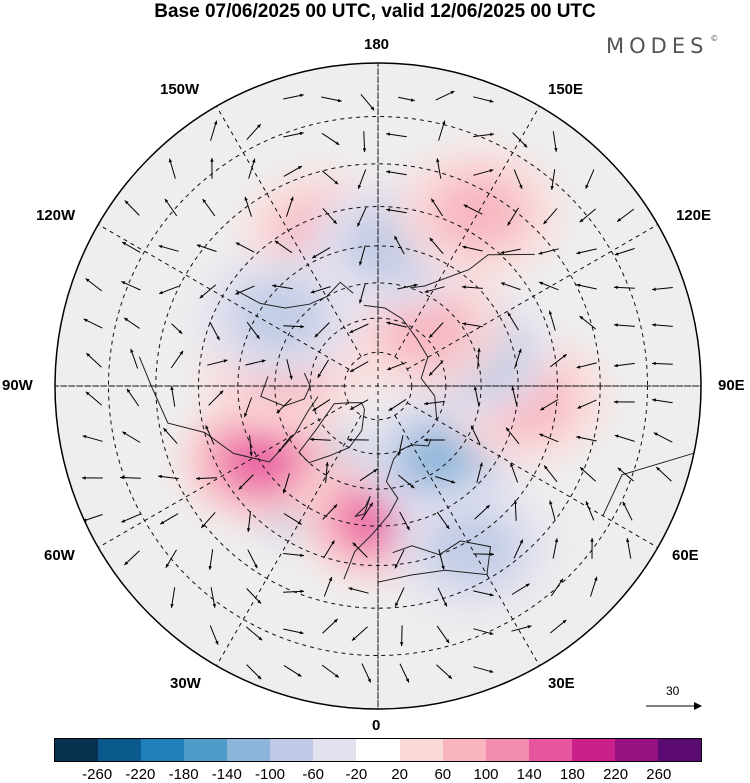 This screenshot has width=750, height=783. I want to click on lon-label-60w: 60W, so click(59, 555).